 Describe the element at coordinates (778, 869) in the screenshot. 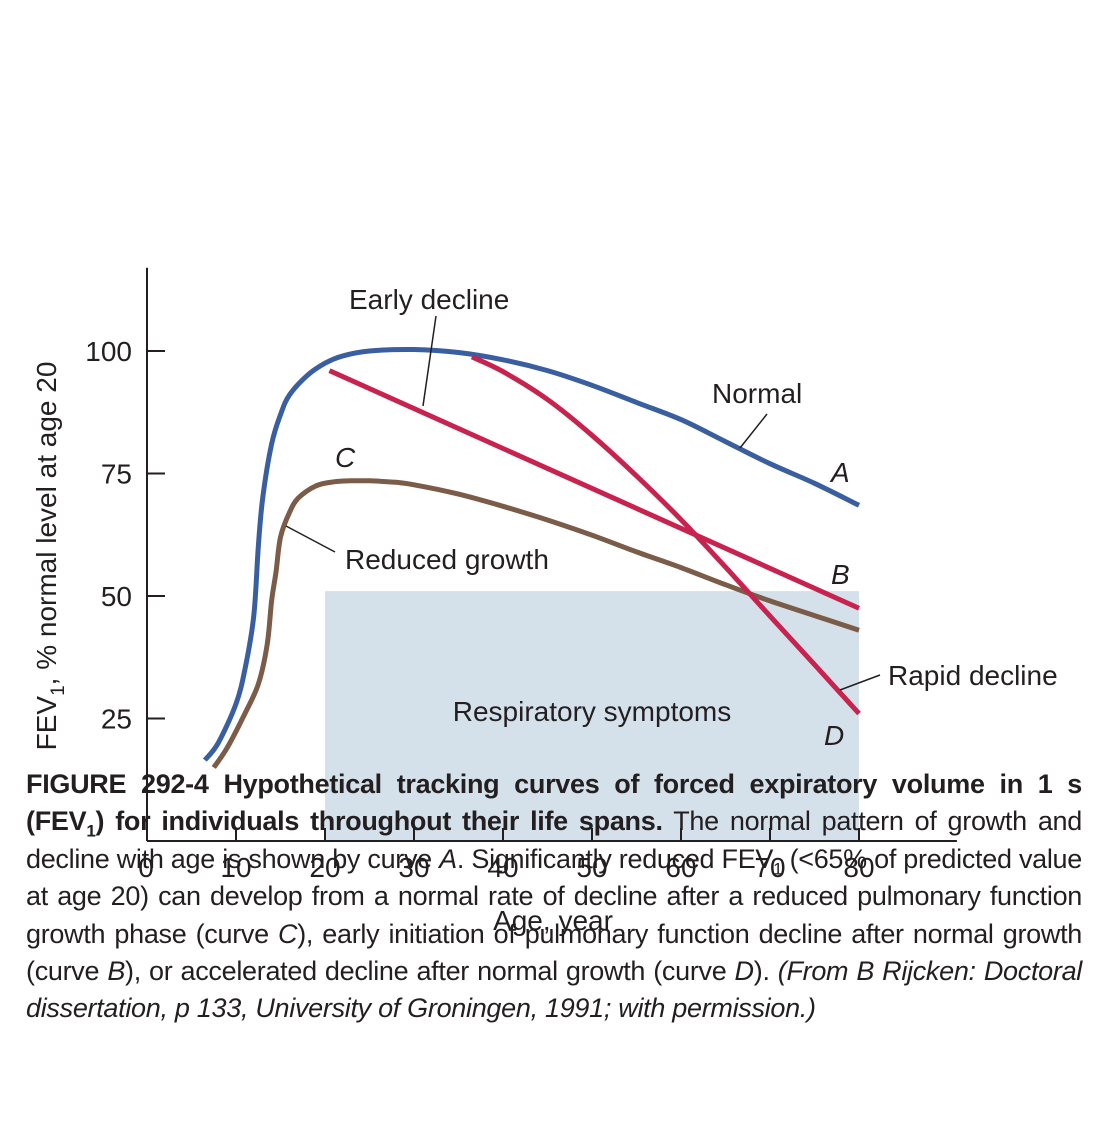

I see `caption-sub-2: 1` at that location.